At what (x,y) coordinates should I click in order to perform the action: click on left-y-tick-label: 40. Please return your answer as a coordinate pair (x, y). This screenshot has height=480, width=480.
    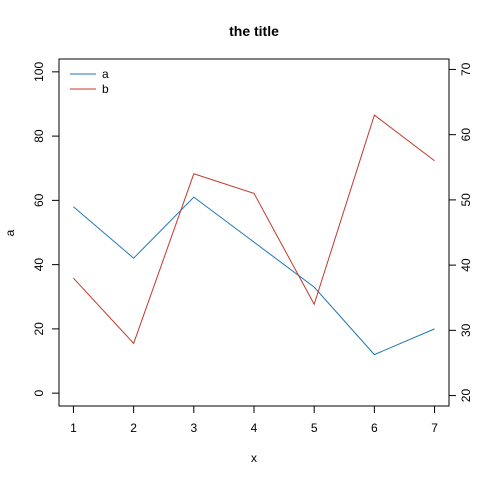
    Looking at the image, I should click on (39, 265).